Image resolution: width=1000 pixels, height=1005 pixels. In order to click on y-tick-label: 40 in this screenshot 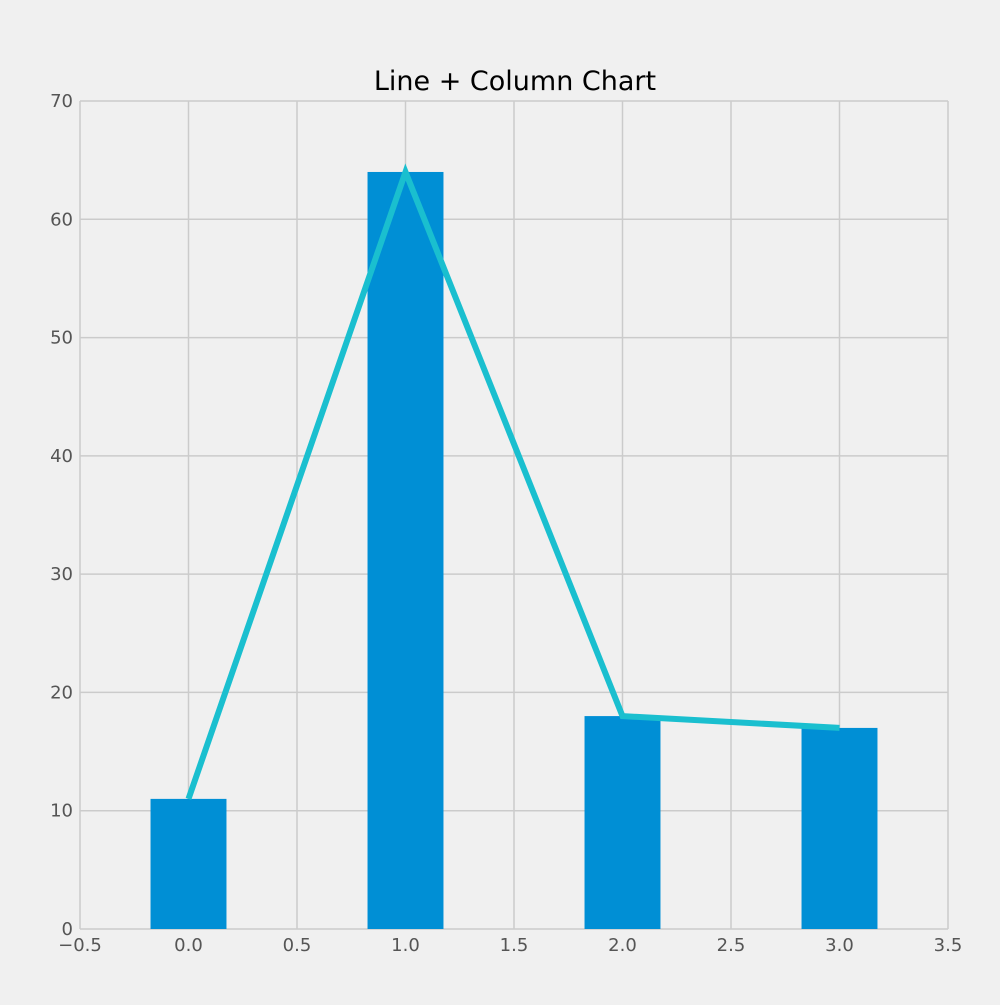, I will do `click(61, 456)`.